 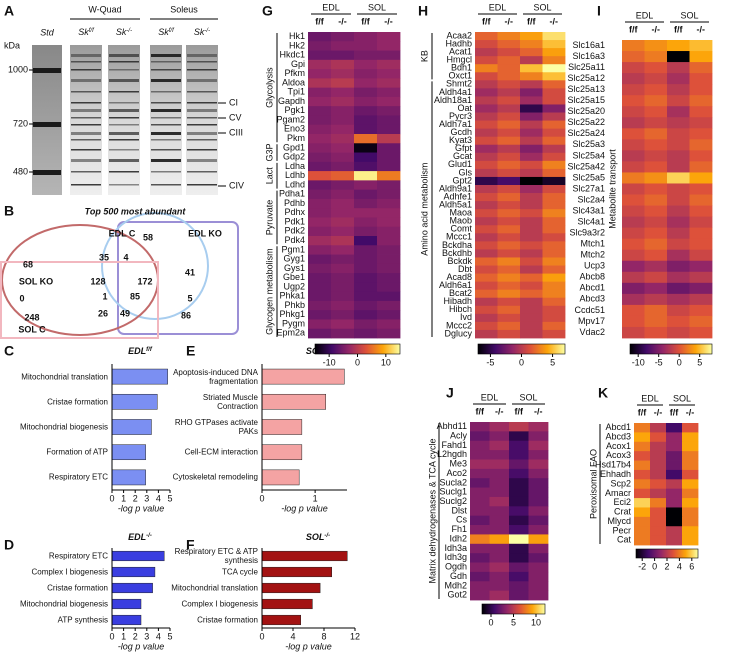 What do you see at coordinates (294, 221) in the screenshot?
I see `row-label: Pdk1` at bounding box center [294, 221].